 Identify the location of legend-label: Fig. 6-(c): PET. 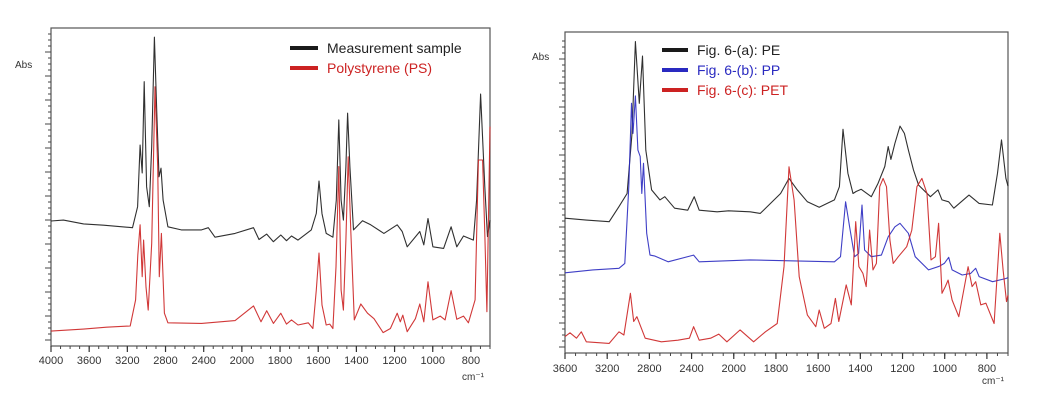
(742, 90).